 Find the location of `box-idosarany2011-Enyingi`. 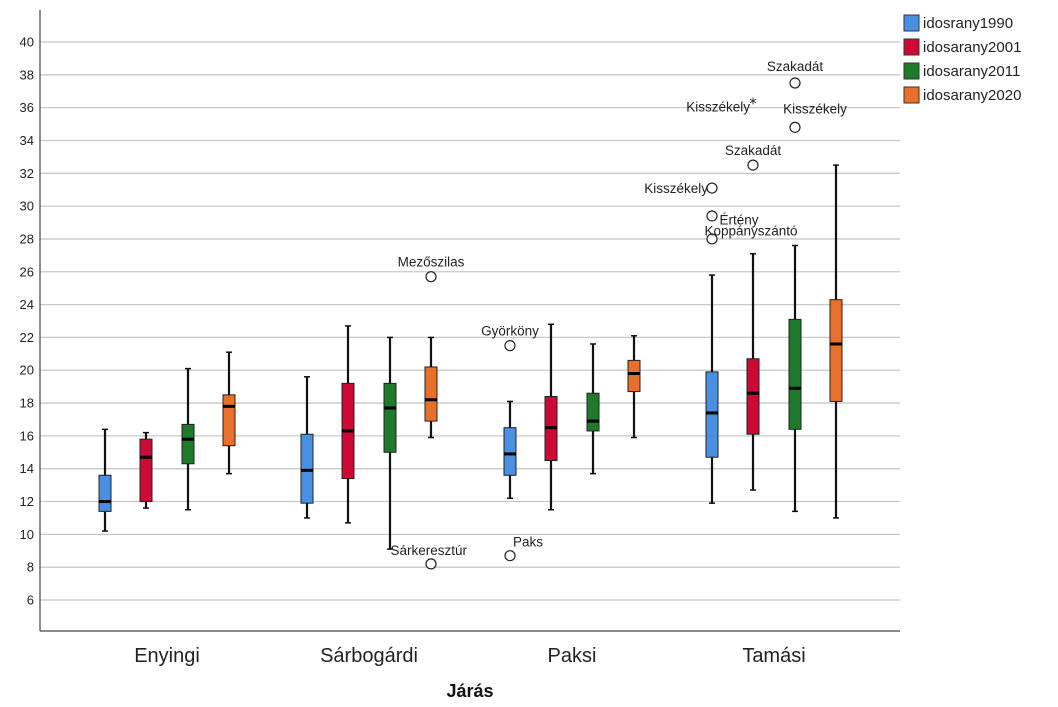

box-idosarany2011-Enyingi is located at coordinates (188, 439).